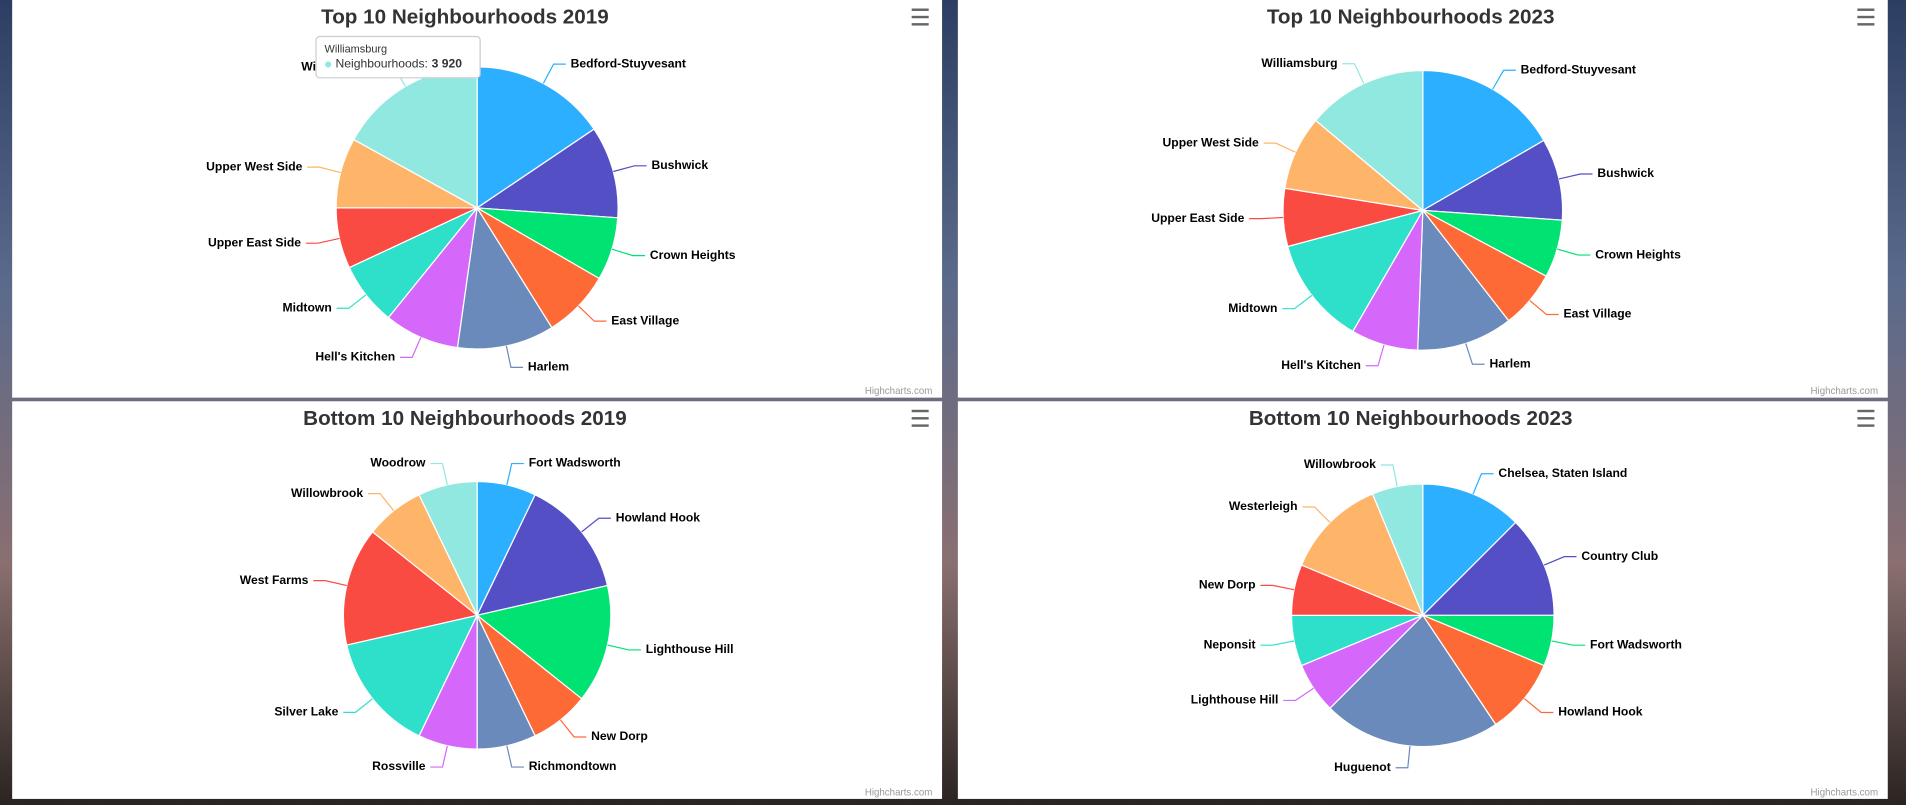  What do you see at coordinates (1362, 767) in the screenshot?
I see `slice-label: Huguenot` at bounding box center [1362, 767].